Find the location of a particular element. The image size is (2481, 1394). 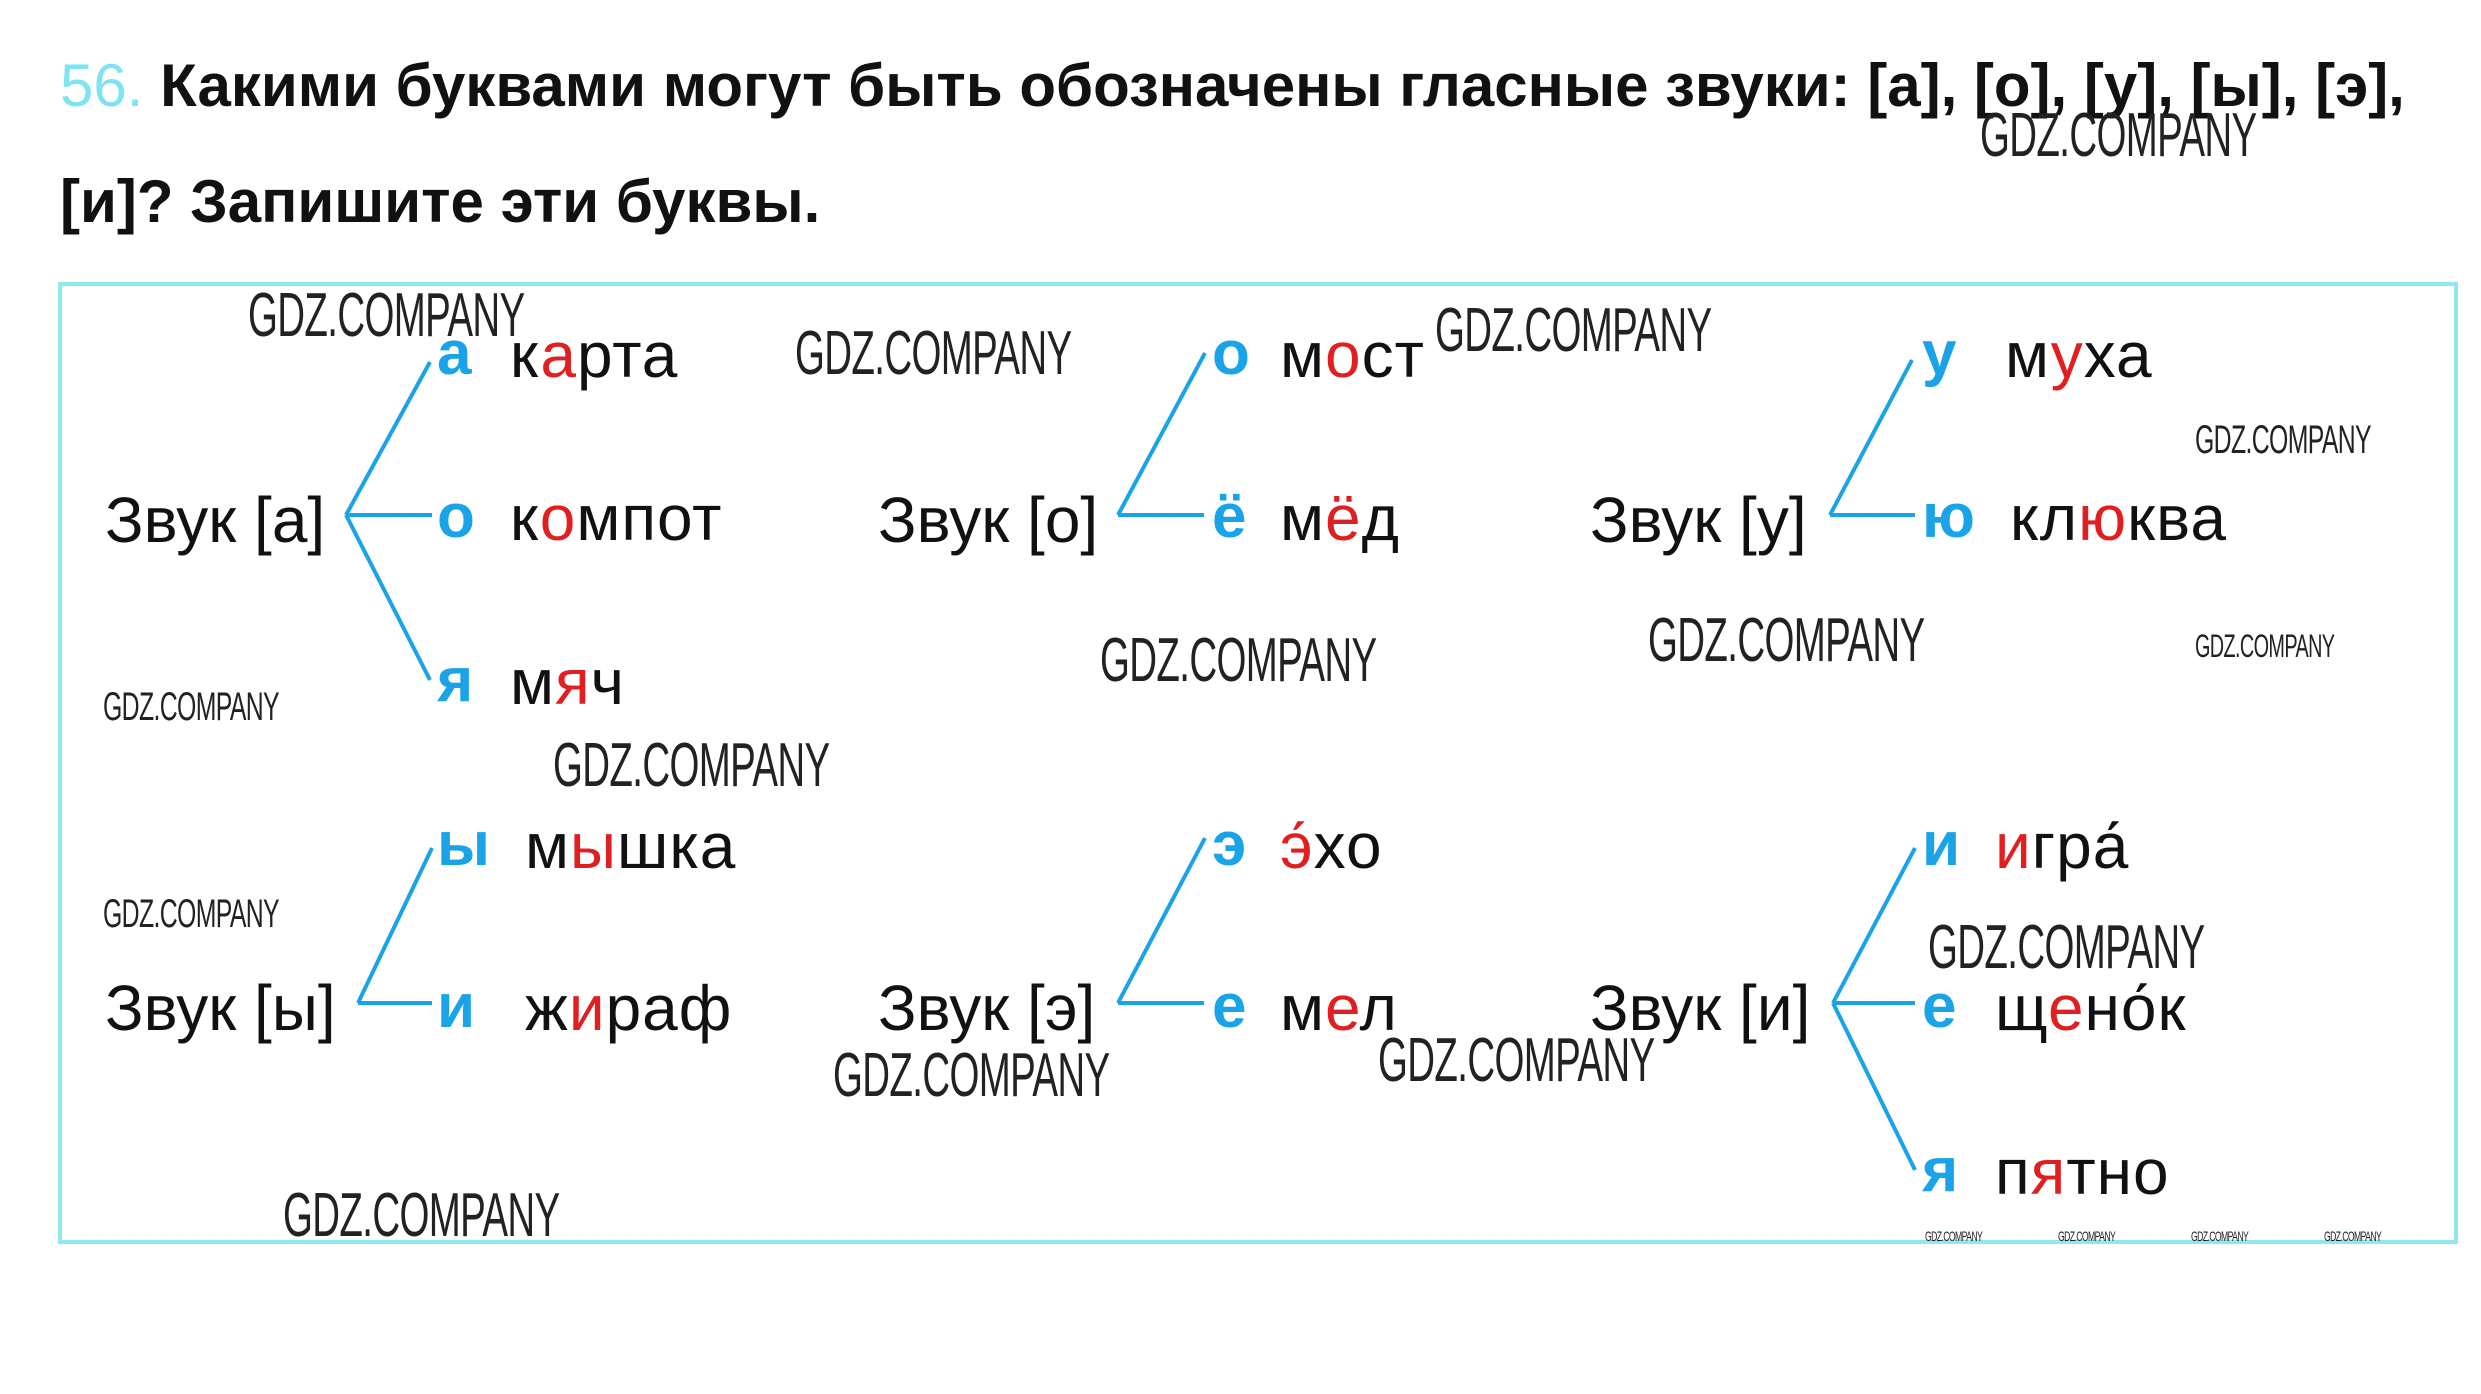

example-word: мяч is located at coordinates (567, 682).